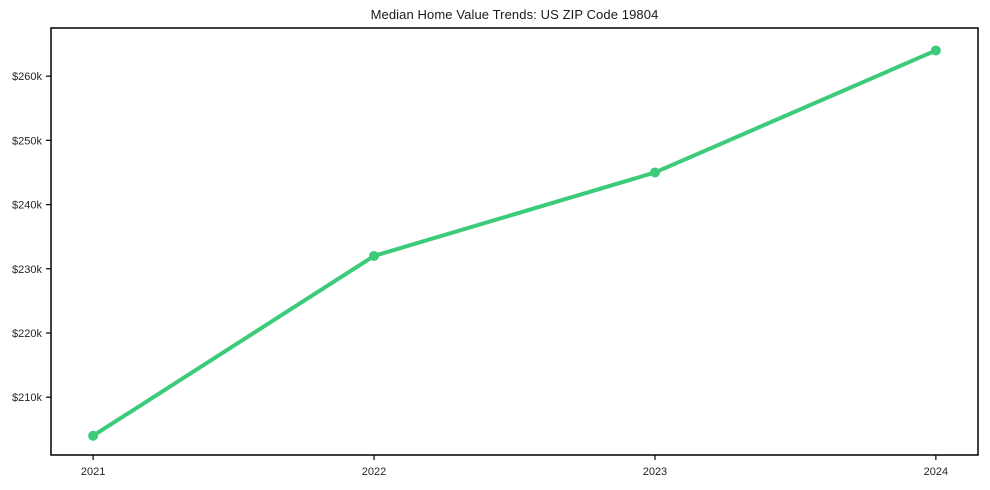  I want to click on x-tick-label: 2021, so click(93, 472).